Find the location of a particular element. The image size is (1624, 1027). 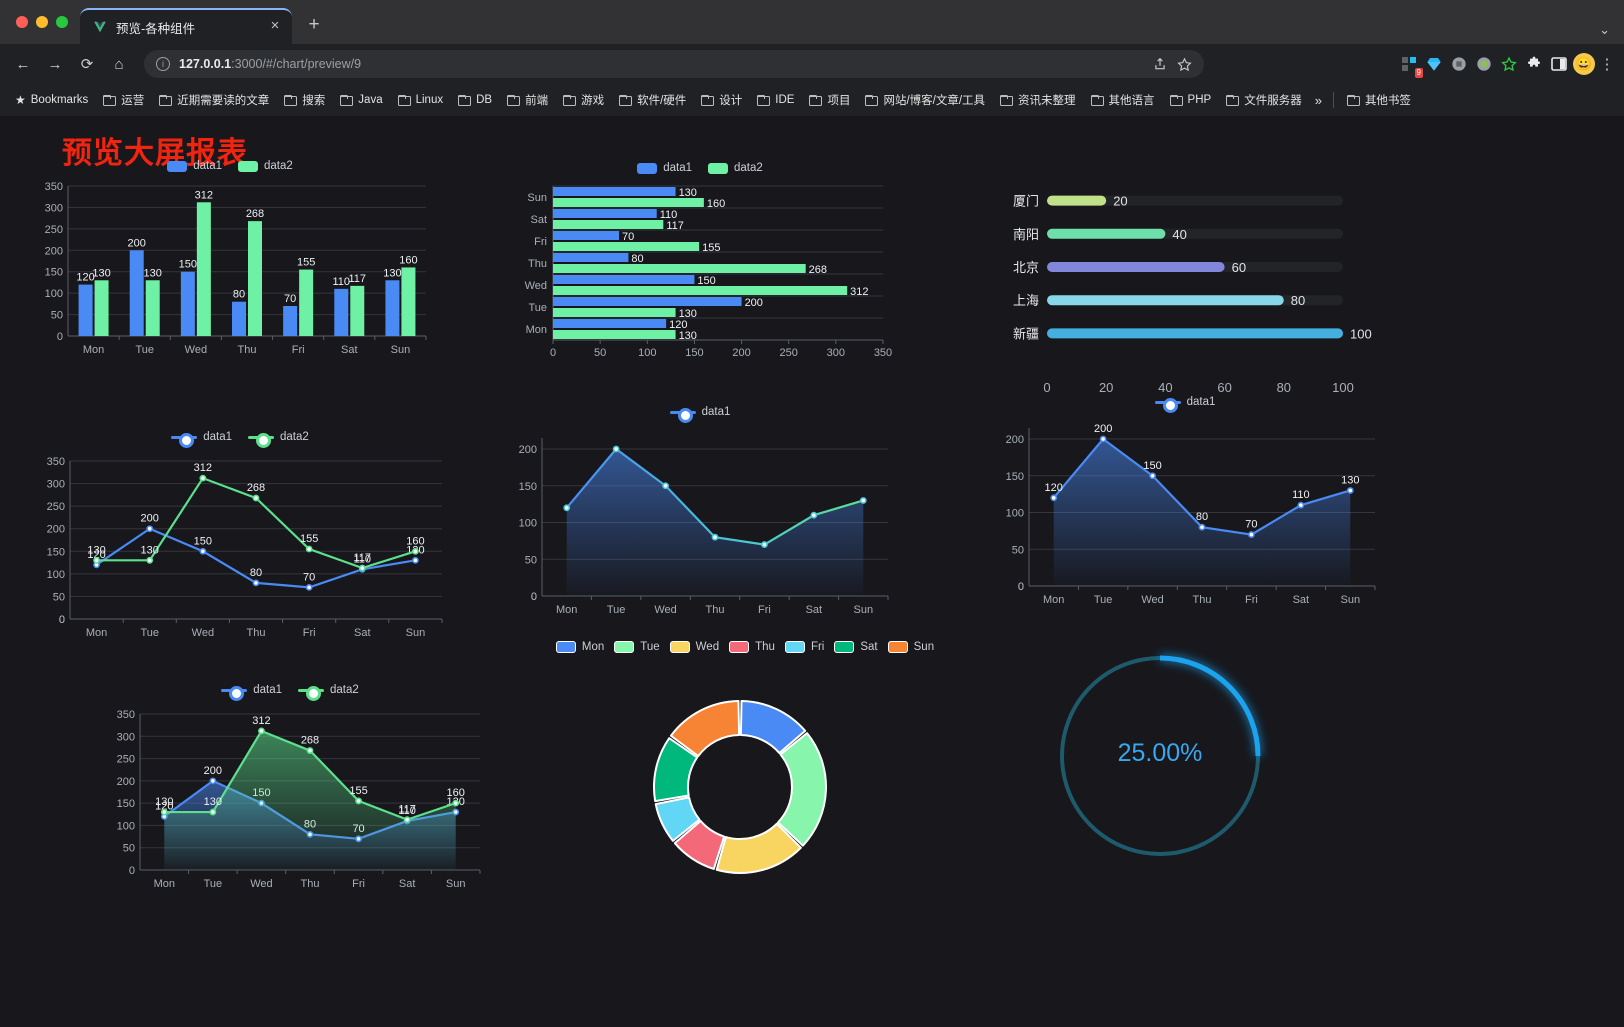

minimize-window-button is located at coordinates (42, 22).